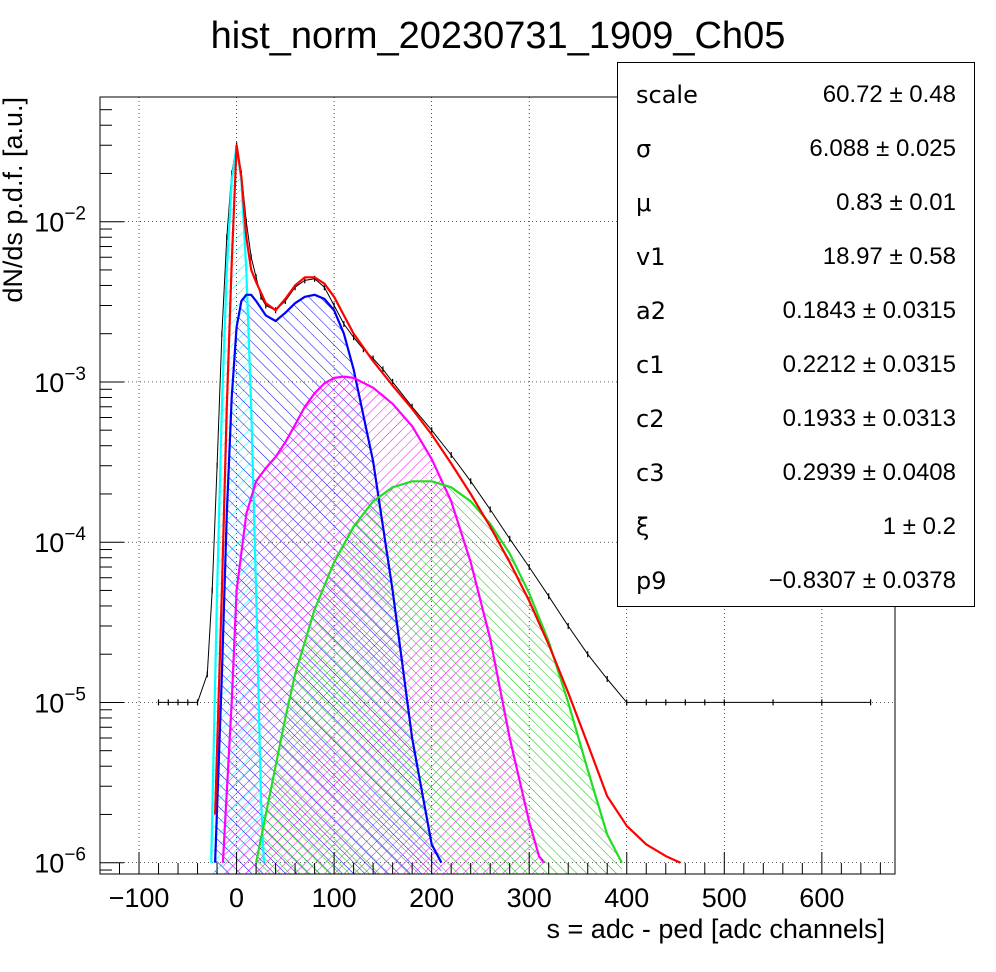 The height and width of the screenshot is (972, 996). What do you see at coordinates (626, 898) in the screenshot?
I see `x-tick-label: 400` at bounding box center [626, 898].